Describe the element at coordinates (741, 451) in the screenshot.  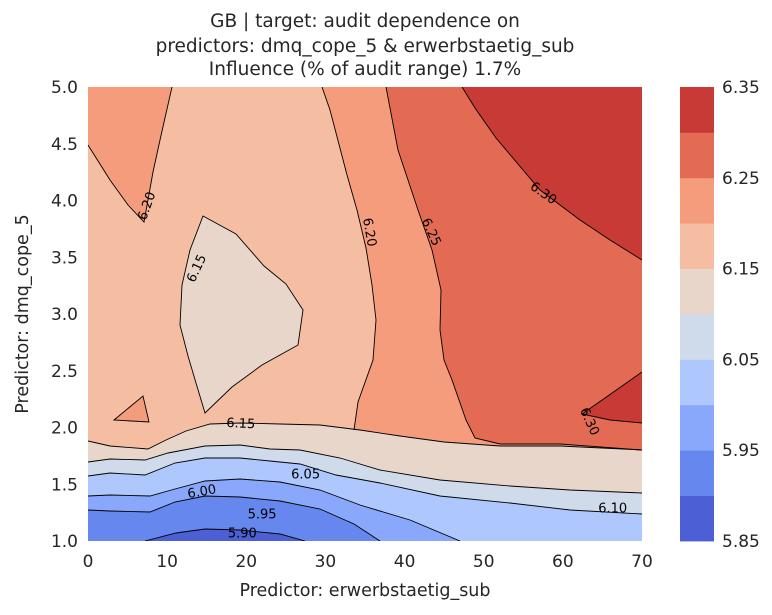
I see `colorbar-tick-label: 5.95` at that location.